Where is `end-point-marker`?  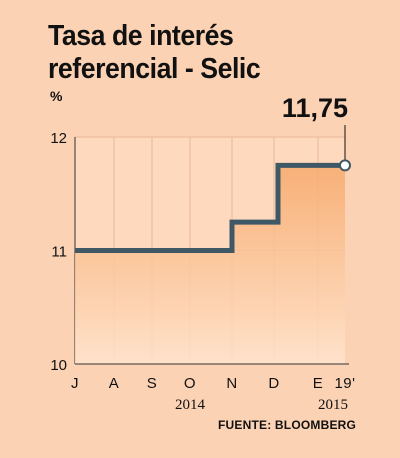
end-point-marker is located at coordinates (345, 165).